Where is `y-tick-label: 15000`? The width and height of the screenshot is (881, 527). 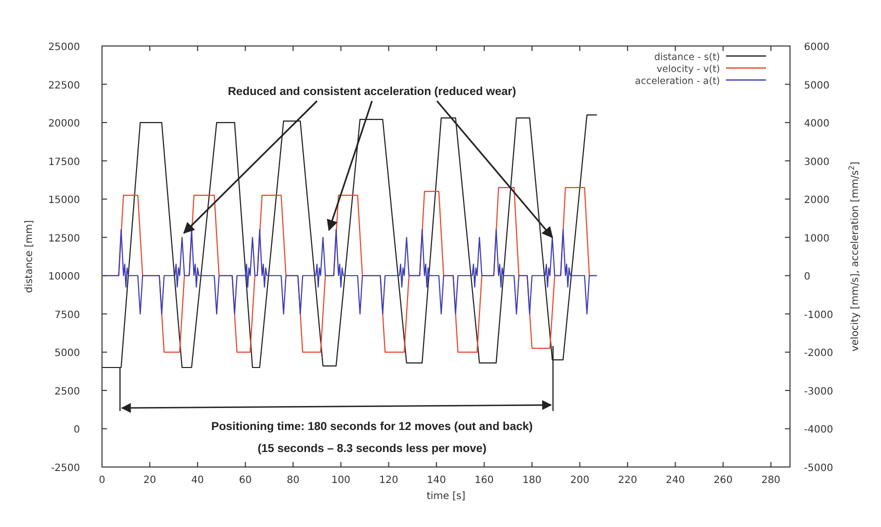 y-tick-label: 15000 is located at coordinates (64, 200).